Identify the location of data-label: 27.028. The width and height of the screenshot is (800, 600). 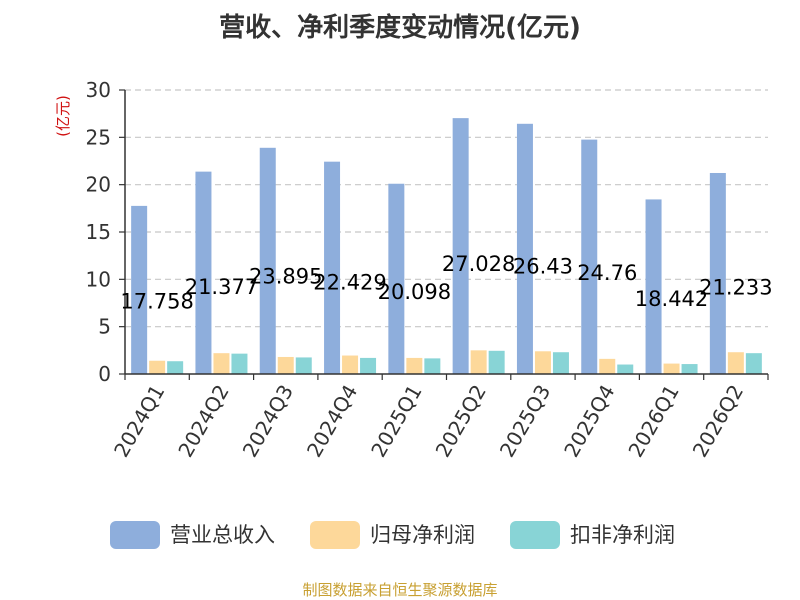
(478, 264).